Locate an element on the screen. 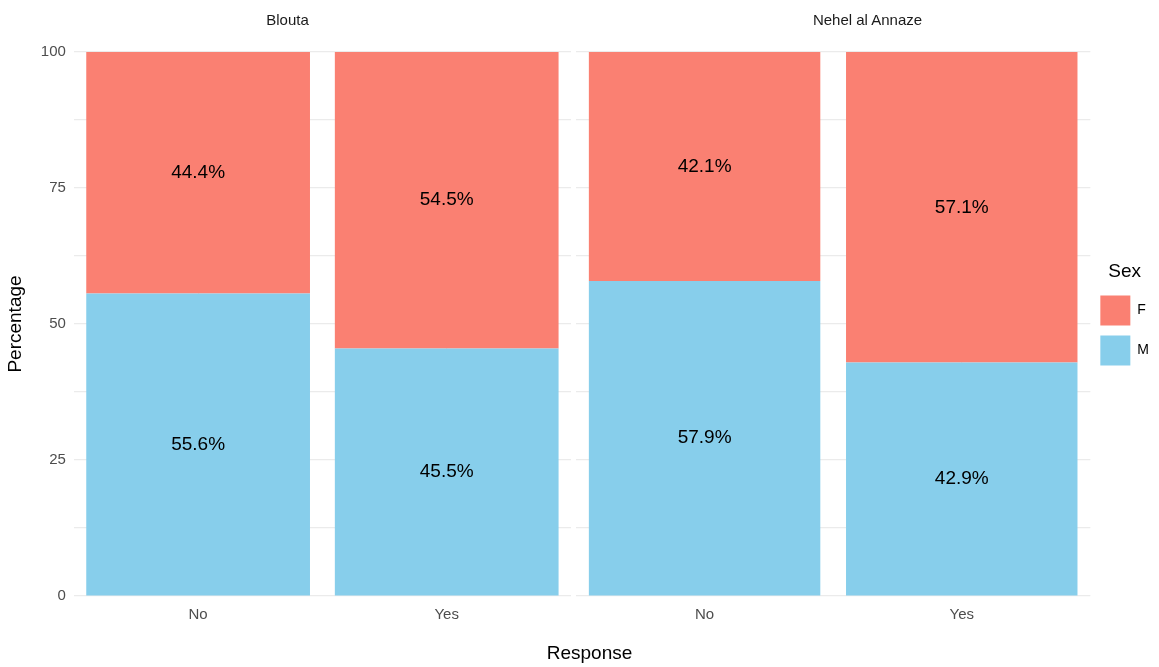 The image size is (1159, 667). y-tick-label: 0 is located at coordinates (61, 595).